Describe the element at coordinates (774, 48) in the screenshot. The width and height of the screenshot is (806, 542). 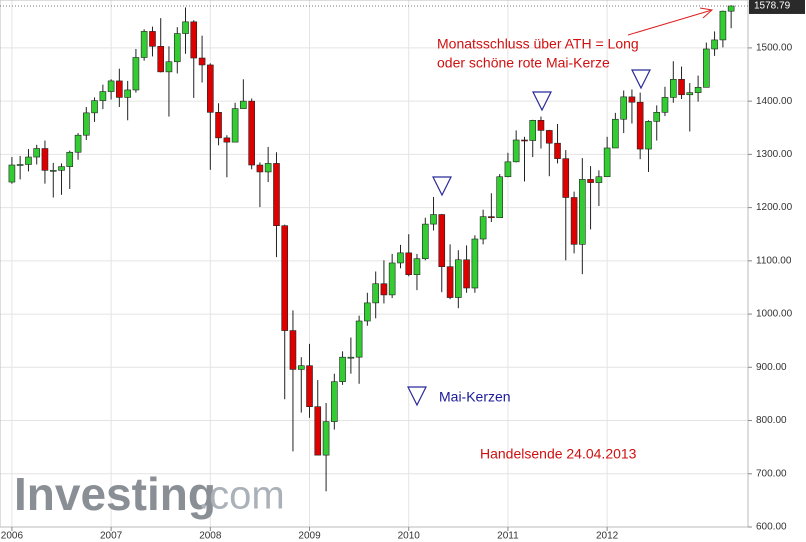
I see `y-tick-label: 1500.00` at that location.